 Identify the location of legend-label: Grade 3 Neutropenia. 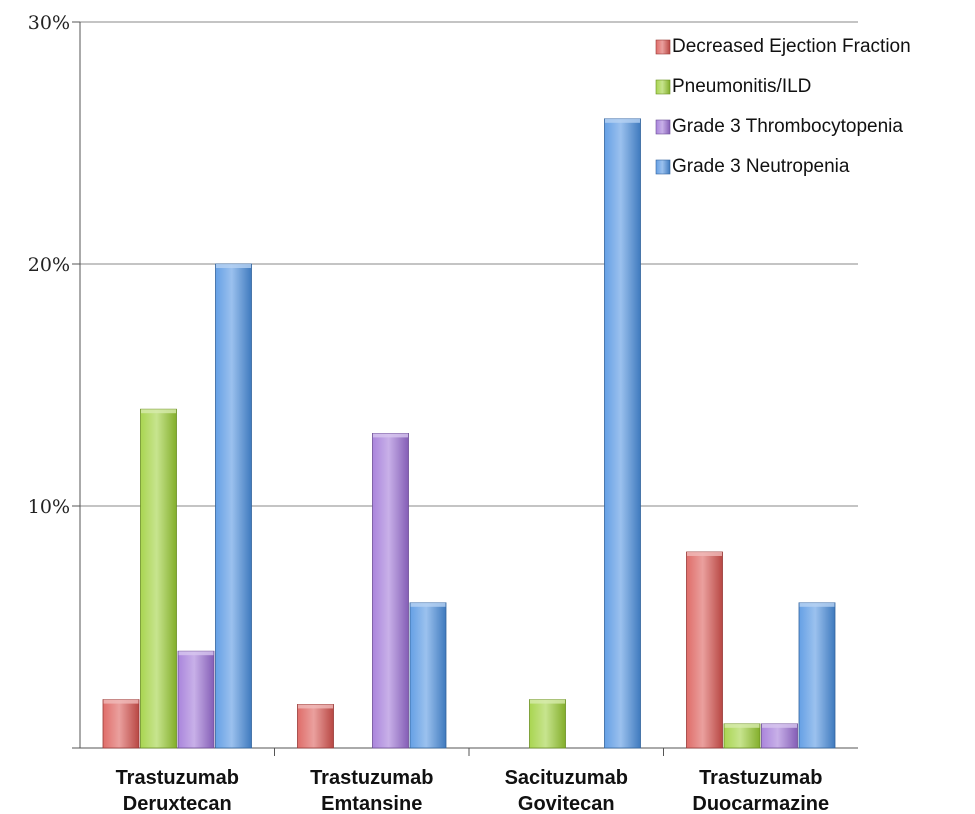
(761, 166).